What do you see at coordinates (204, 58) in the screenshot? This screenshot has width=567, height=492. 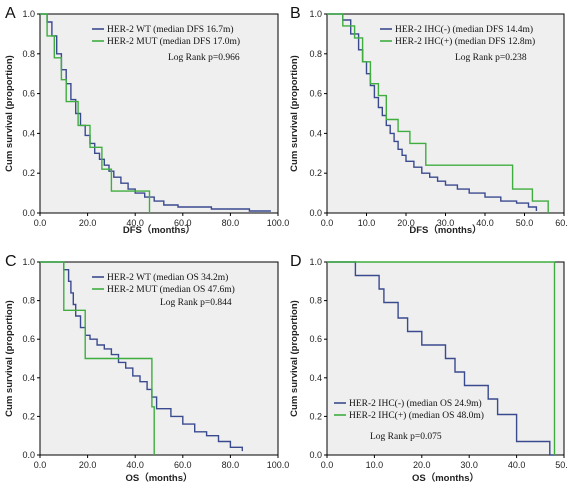 I see `log-rank-annotation: Log Rank p=0.966` at bounding box center [204, 58].